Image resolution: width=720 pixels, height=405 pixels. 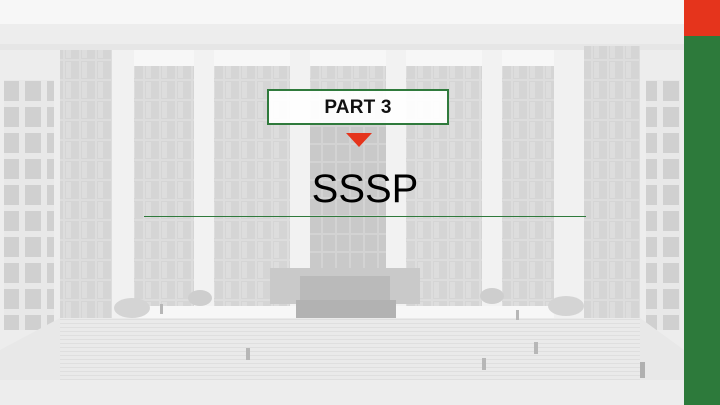 I want to click on part-label-box: PART 3, so click(x=358, y=107).